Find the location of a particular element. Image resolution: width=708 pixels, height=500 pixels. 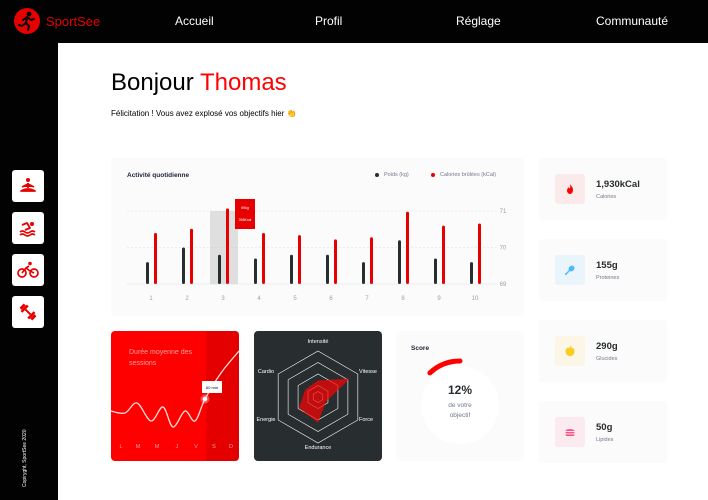

key-data-carbs: 290g Glucides is located at coordinates (603, 351).